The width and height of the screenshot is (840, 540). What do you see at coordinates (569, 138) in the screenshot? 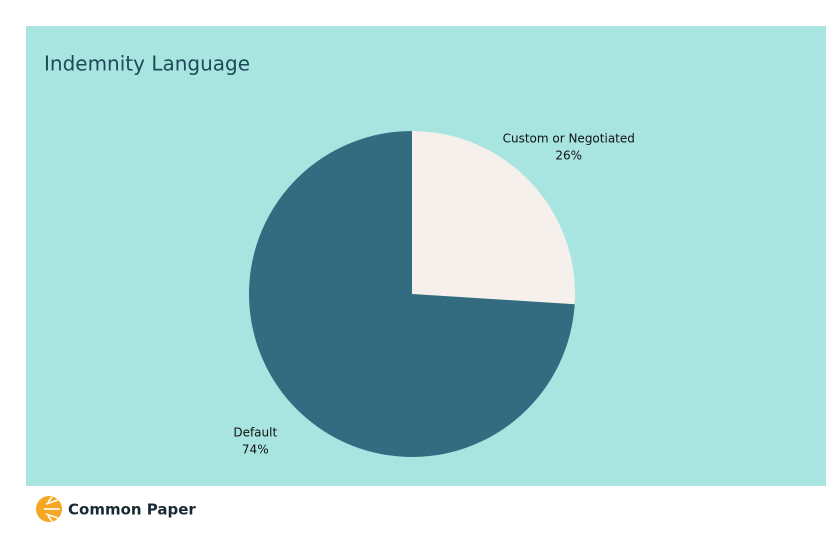
I see `slice-label: Custom or Negotiated` at bounding box center [569, 138].